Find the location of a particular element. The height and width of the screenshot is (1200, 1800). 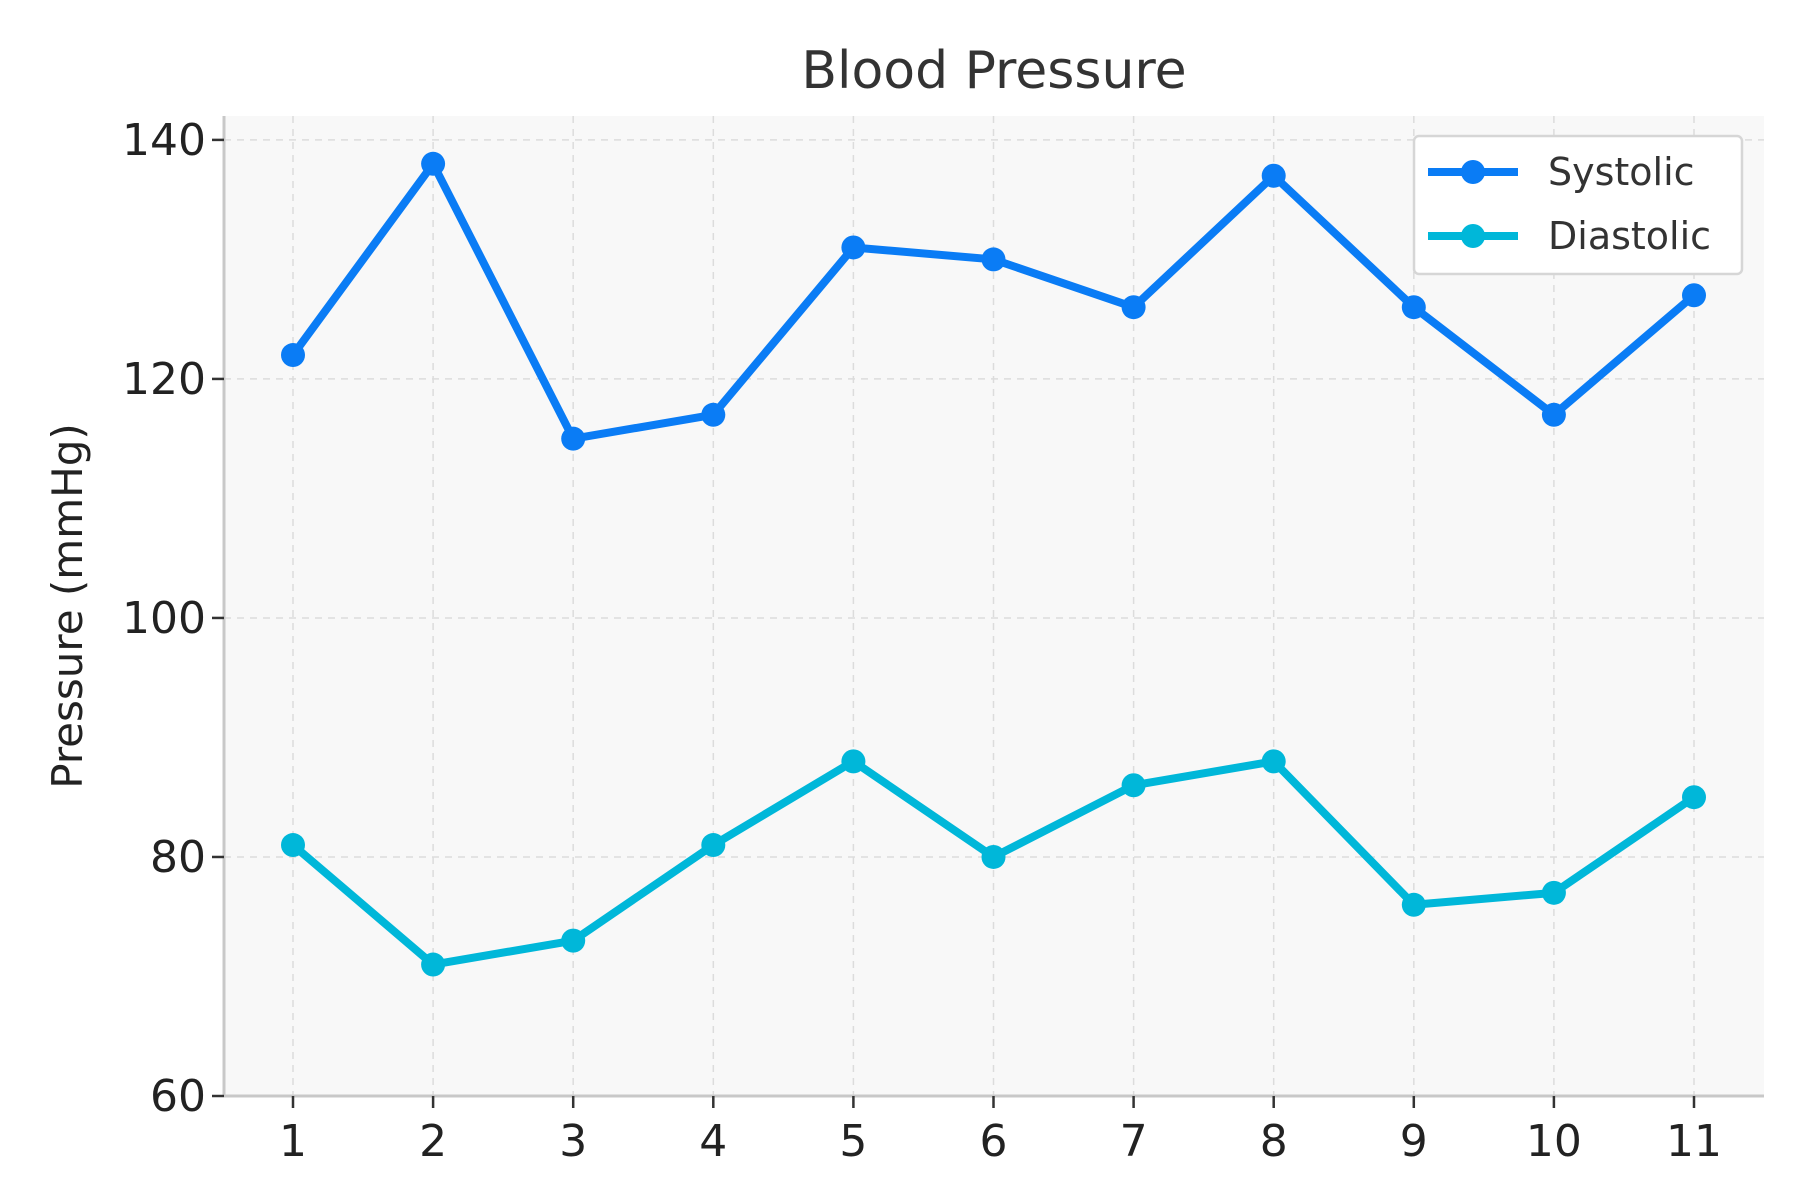

x-tick-label: 7 is located at coordinates (1134, 1141).